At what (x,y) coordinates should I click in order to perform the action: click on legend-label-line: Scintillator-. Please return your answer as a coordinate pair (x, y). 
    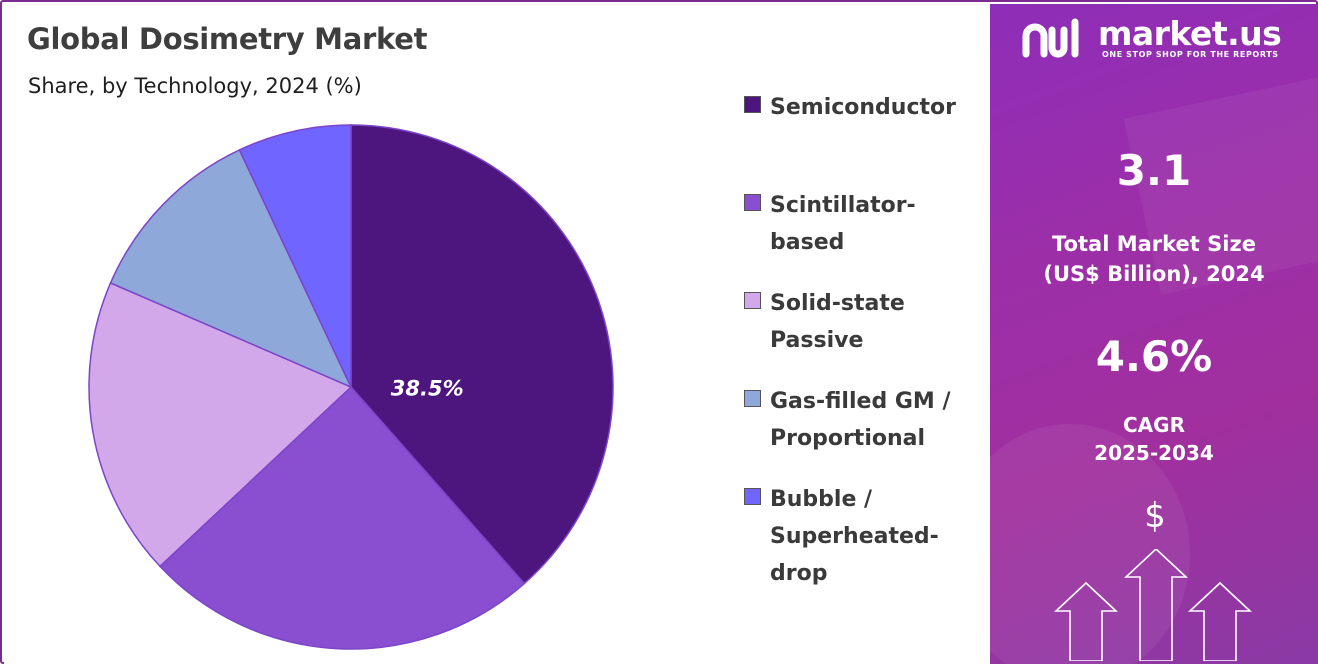
    Looking at the image, I should click on (843, 205).